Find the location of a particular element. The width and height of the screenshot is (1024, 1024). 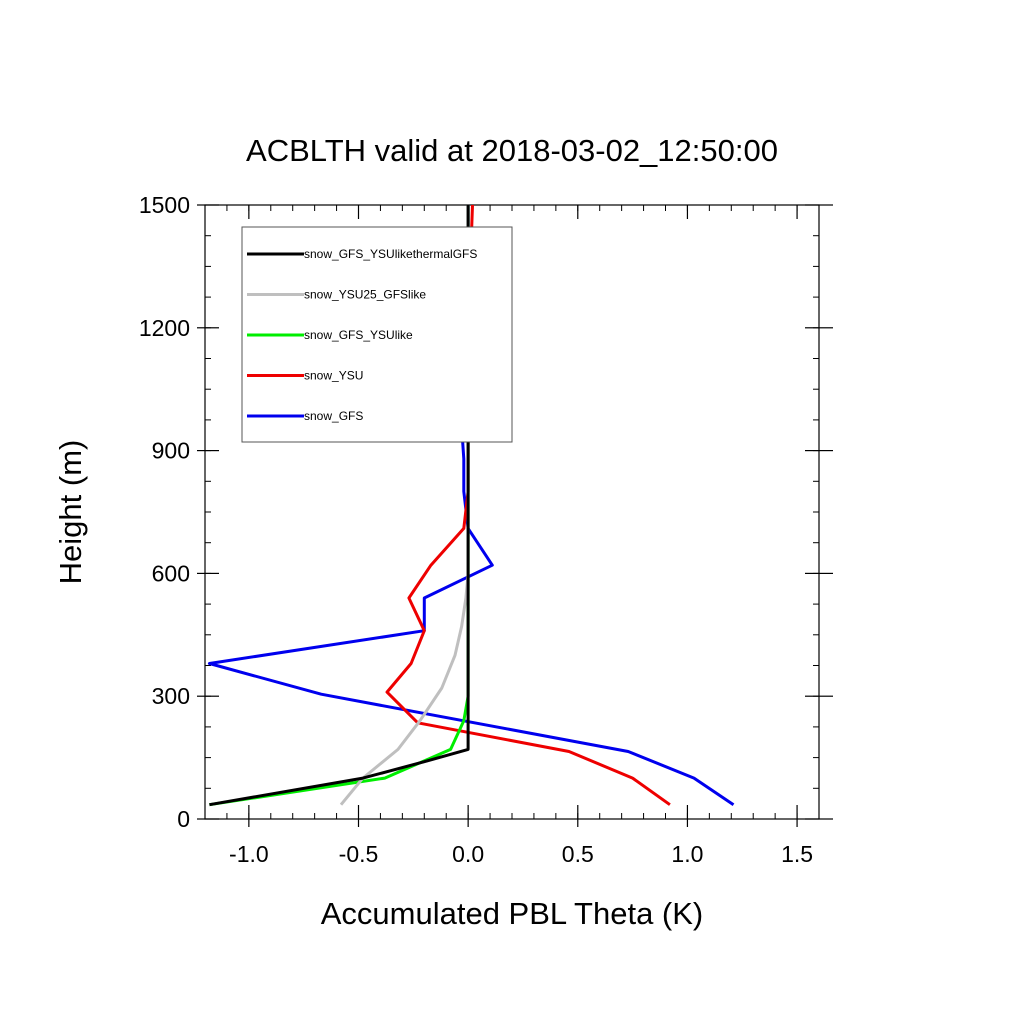

y-tick-label: 1500 is located at coordinates (164, 205).